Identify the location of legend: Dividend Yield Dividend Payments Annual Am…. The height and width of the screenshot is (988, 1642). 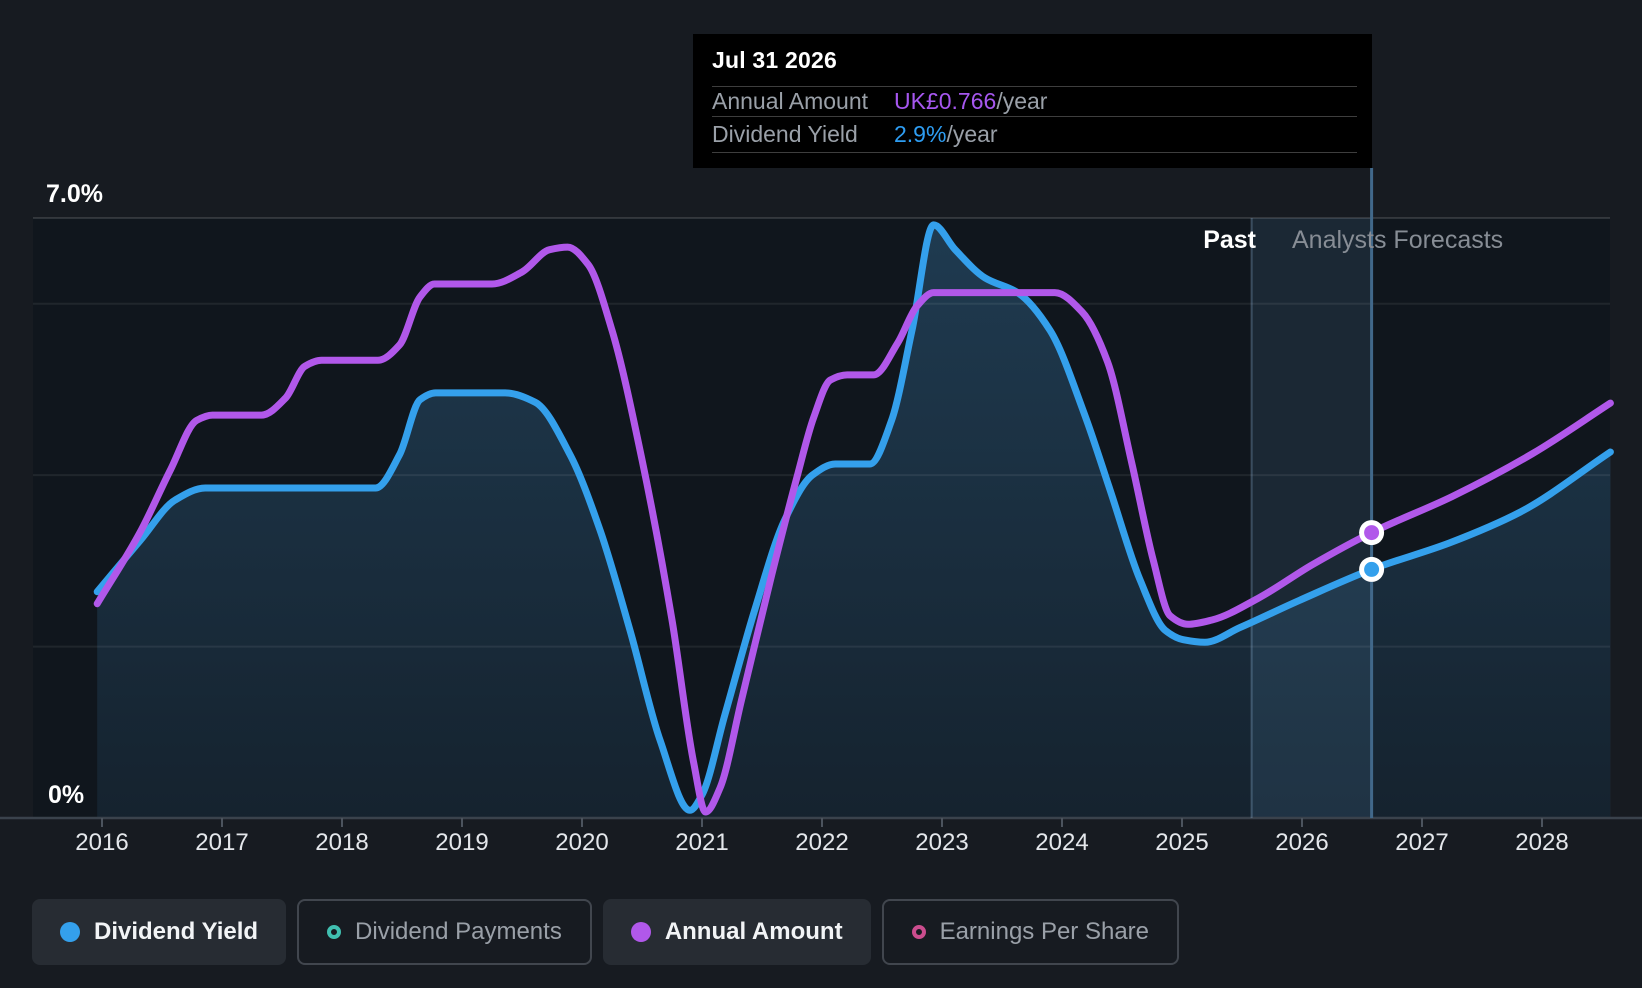
(606, 932).